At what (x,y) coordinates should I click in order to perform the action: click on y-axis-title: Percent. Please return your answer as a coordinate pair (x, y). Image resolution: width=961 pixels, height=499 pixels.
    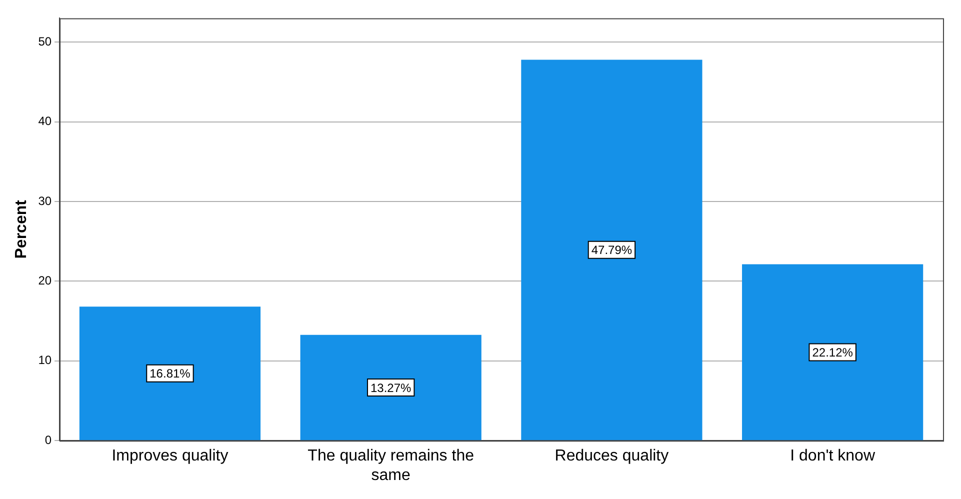
    Looking at the image, I should click on (21, 229).